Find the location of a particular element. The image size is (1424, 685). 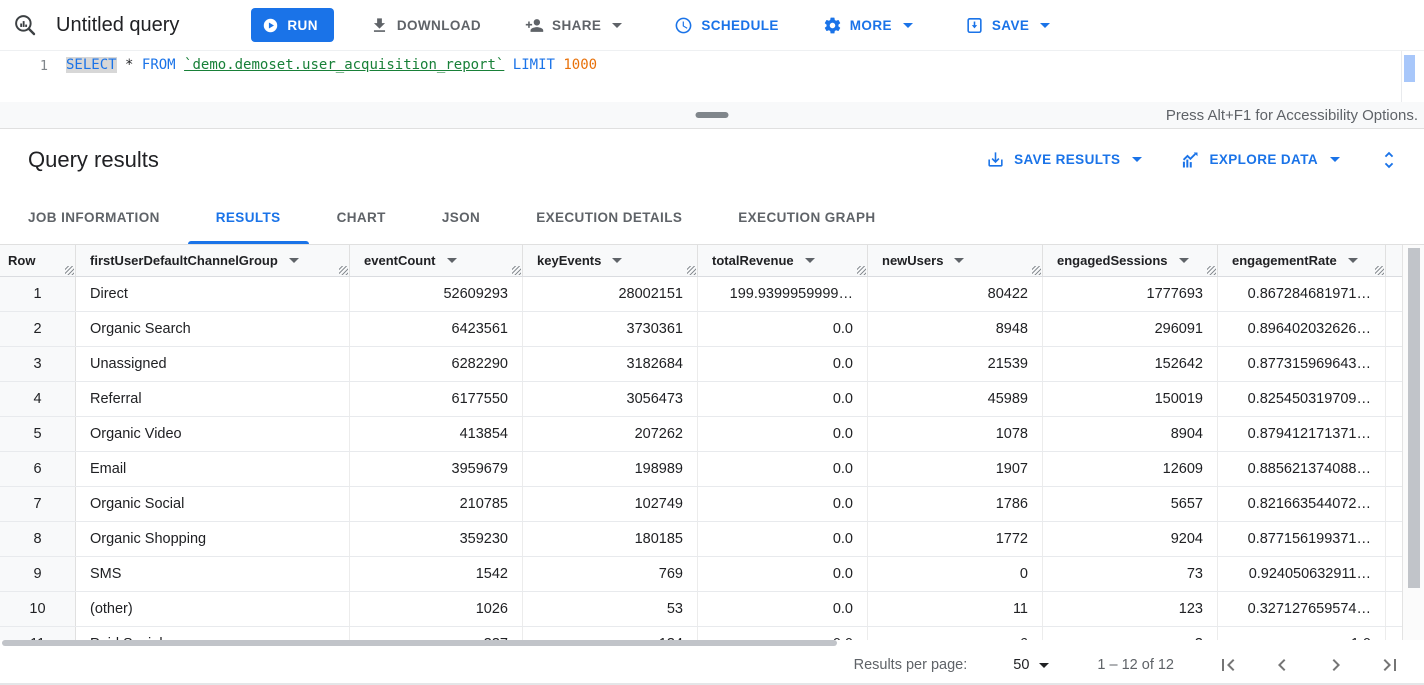

column-header-newusers: newUsers is located at coordinates (955, 260).